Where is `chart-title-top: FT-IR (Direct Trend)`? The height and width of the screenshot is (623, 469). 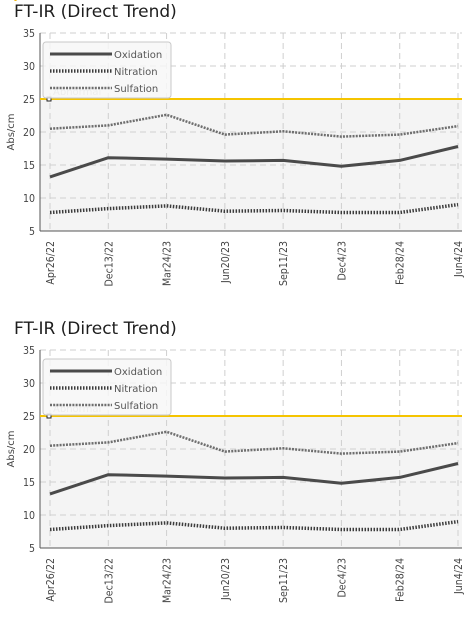
chart-title-top: FT-IR (Direct Trend) is located at coordinates (95, 12).